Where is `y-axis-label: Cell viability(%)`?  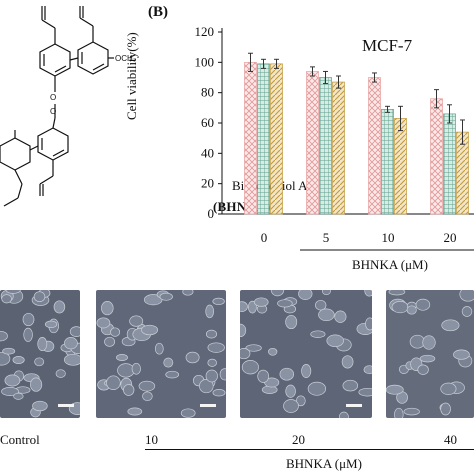 y-axis-label: Cell viability(%) is located at coordinates (131, 76).